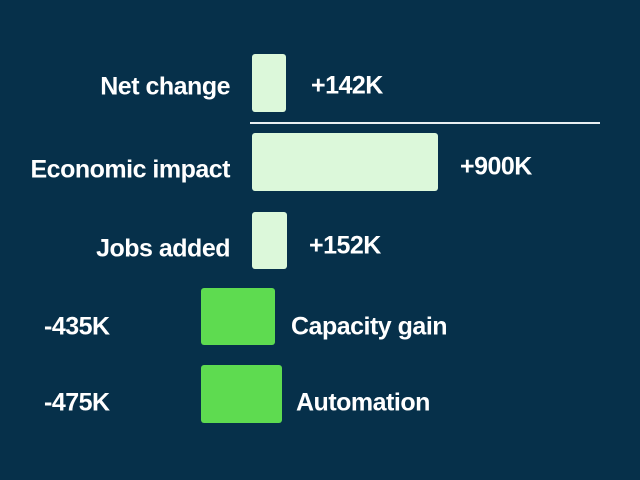 This screenshot has height=480, width=640. What do you see at coordinates (425, 123) in the screenshot?
I see `axis-separator-line` at bounding box center [425, 123].